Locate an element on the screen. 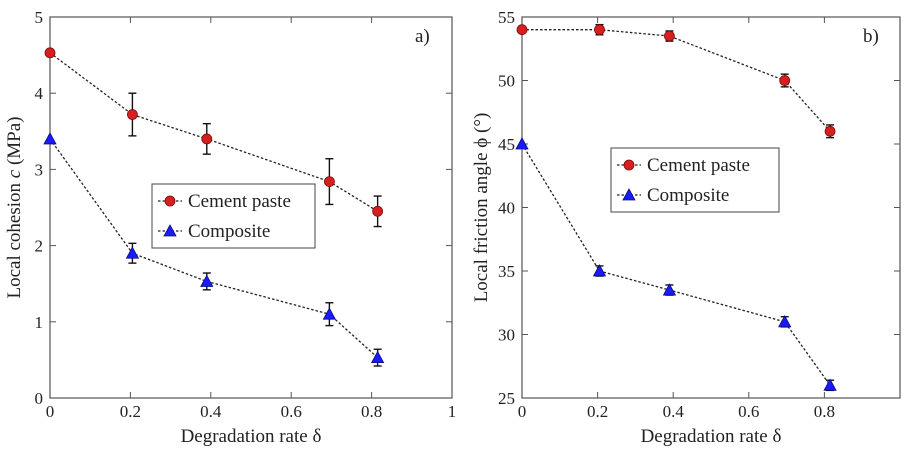 Image resolution: width=909 pixels, height=451 pixels. y-tick-label: 55 is located at coordinates (506, 17).